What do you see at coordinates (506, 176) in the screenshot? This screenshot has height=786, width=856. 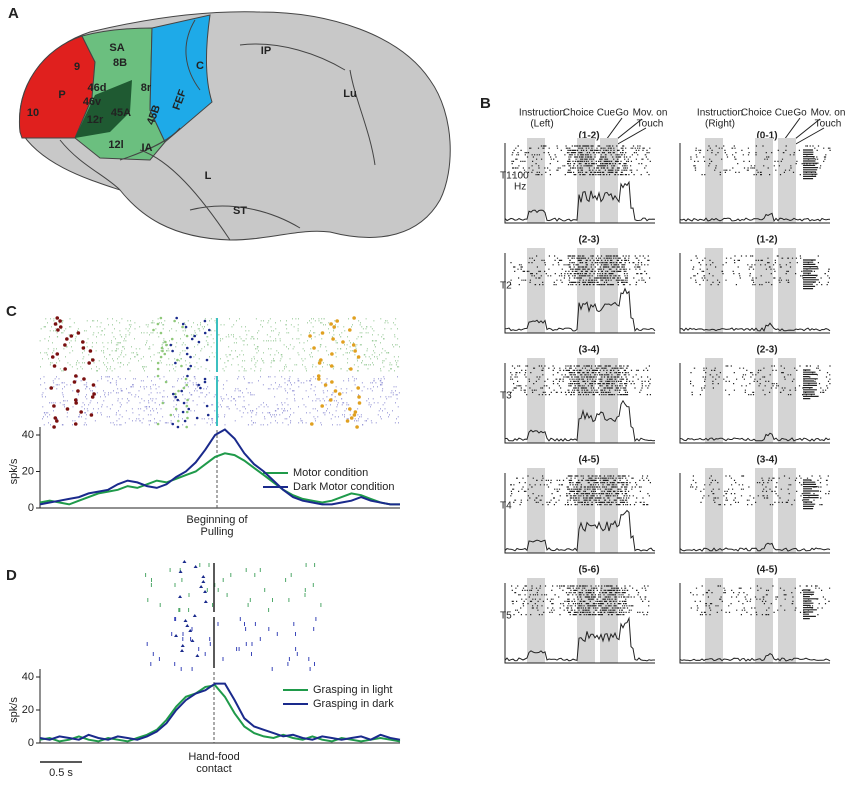 I see `row-label: T1` at bounding box center [506, 176].